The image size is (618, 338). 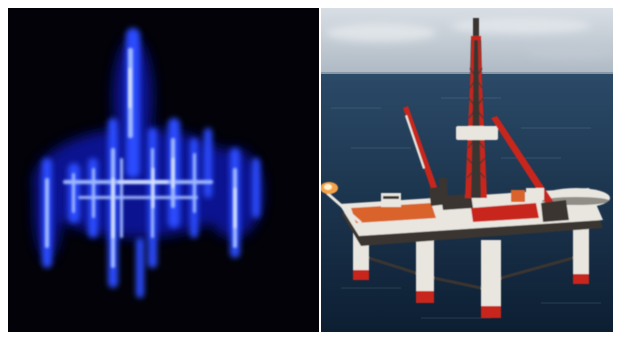 I want to click on radar-core-highlights, so click(x=174, y=153).